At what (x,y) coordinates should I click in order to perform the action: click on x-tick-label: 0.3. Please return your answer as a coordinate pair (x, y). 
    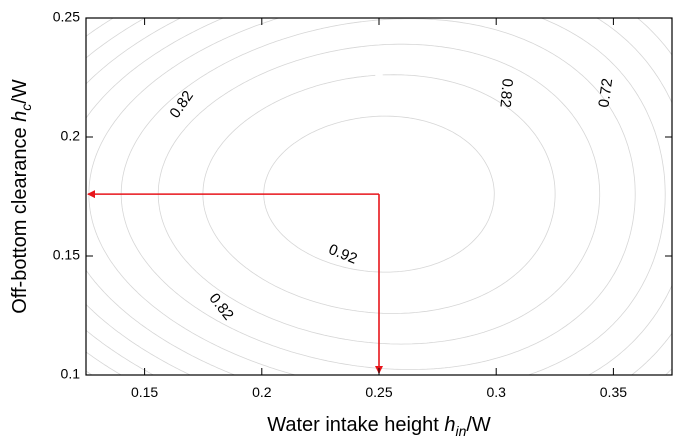
    Looking at the image, I should click on (496, 392).